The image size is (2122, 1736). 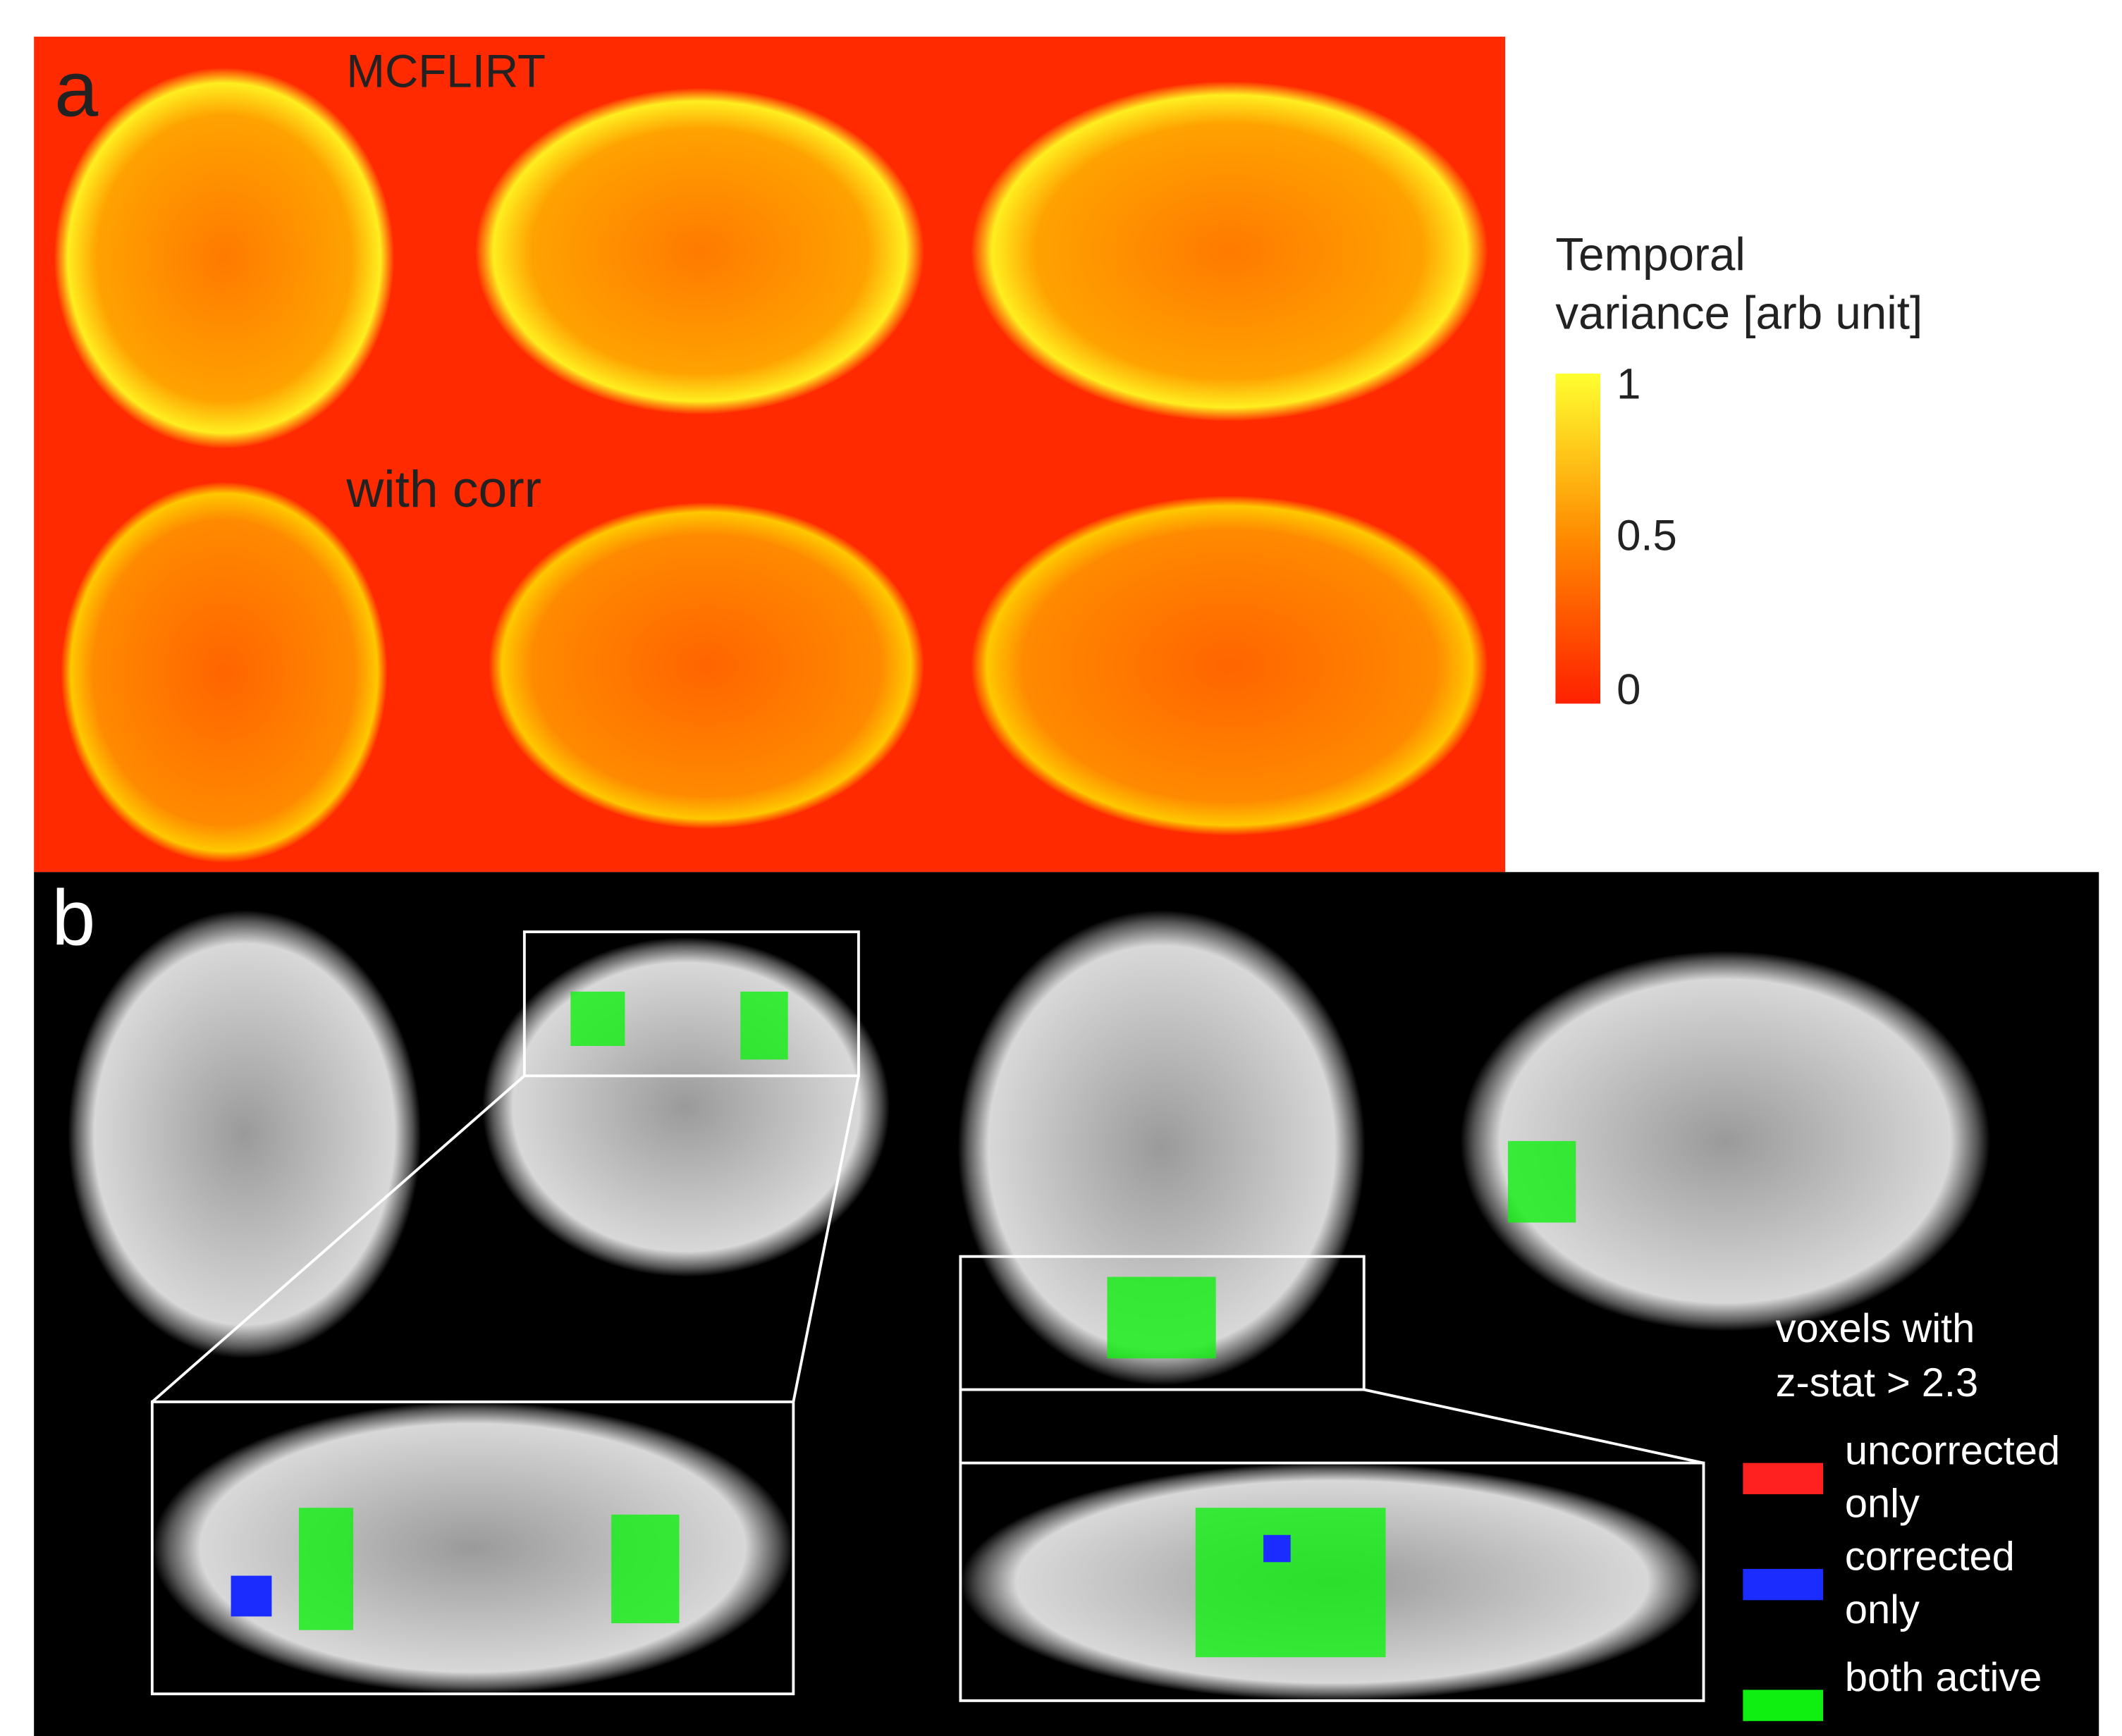 I want to click on panel-label: b, so click(x=73, y=917).